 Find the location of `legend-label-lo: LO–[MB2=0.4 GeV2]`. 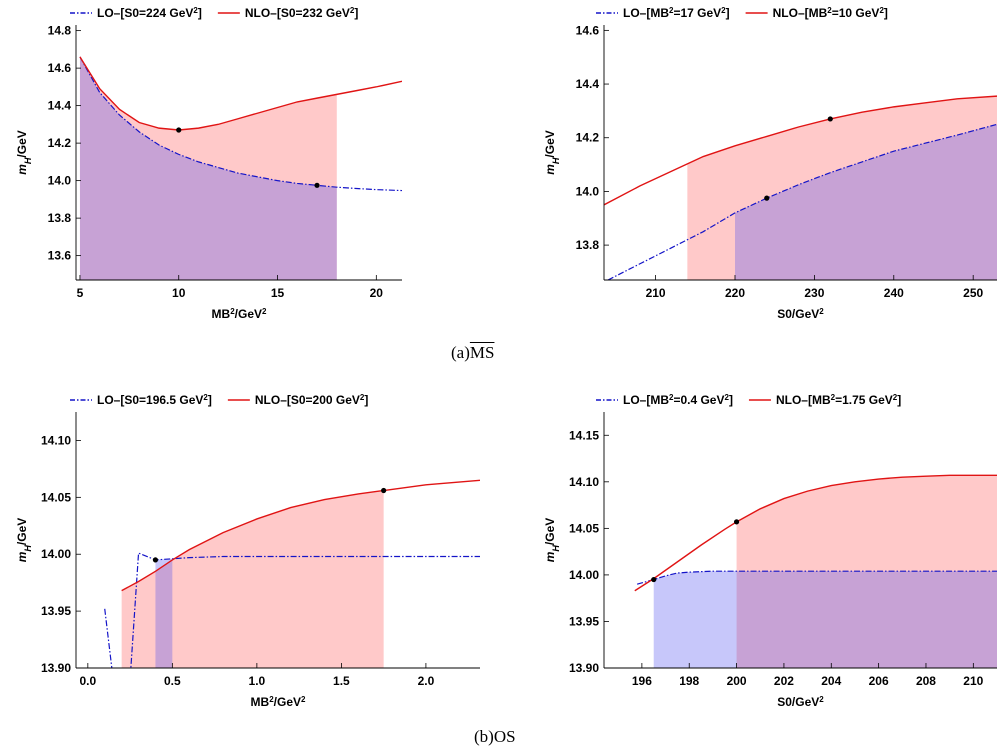

legend-label-lo: LO–[MB2=0.4 GeV2] is located at coordinates (678, 400).